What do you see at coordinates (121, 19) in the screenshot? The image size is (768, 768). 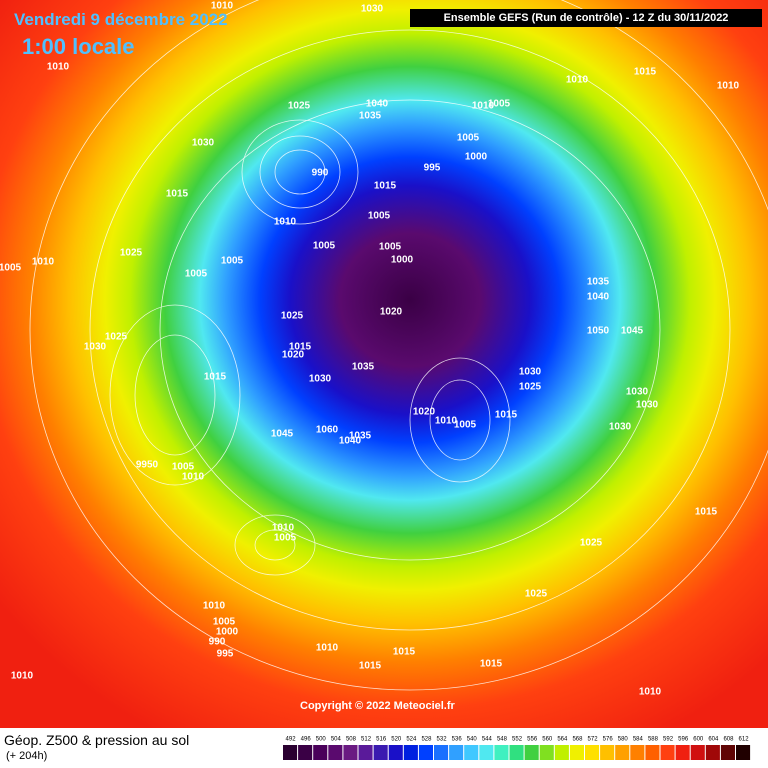 I see `date-title: Vendredi 9 décembre 2022` at bounding box center [121, 19].